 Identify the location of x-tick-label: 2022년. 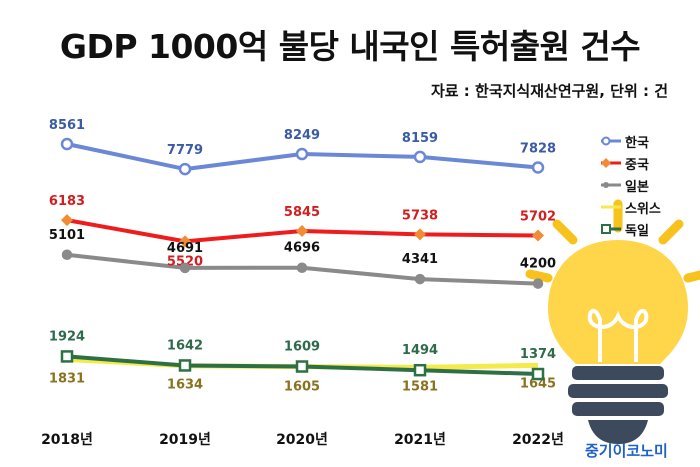
(538, 440).